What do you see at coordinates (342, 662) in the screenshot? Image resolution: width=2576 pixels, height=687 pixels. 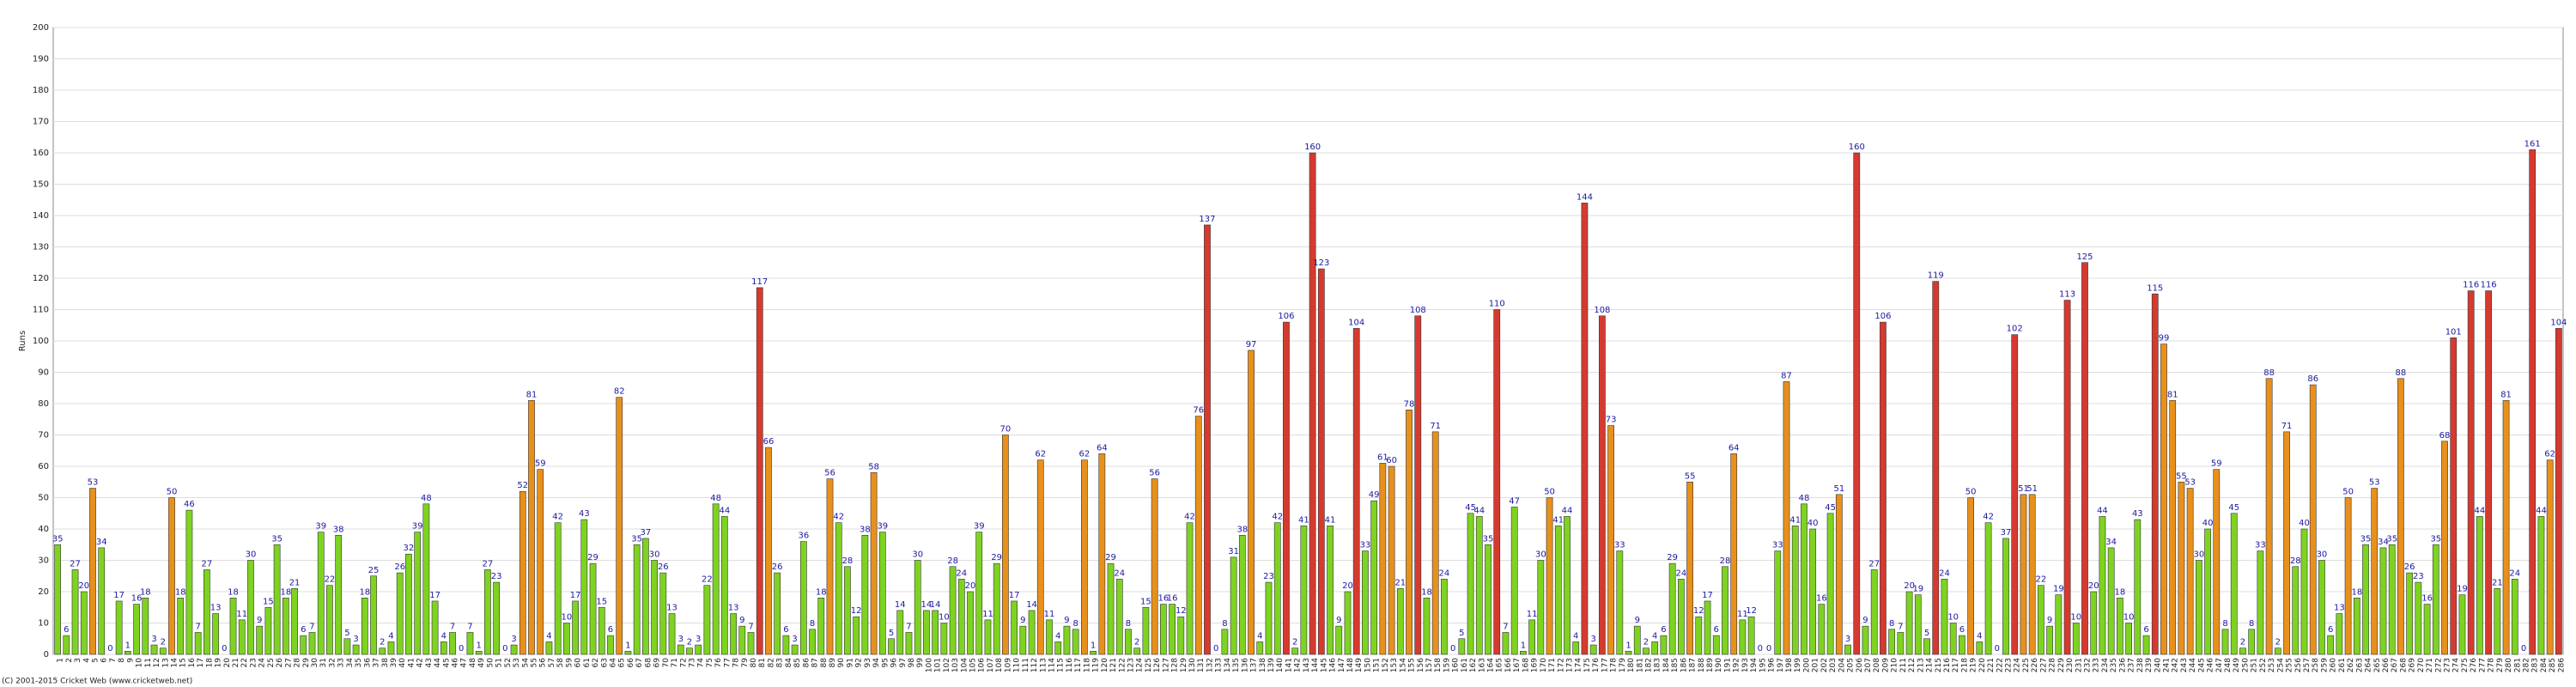 I see `x-tick-label: 33` at bounding box center [342, 662].